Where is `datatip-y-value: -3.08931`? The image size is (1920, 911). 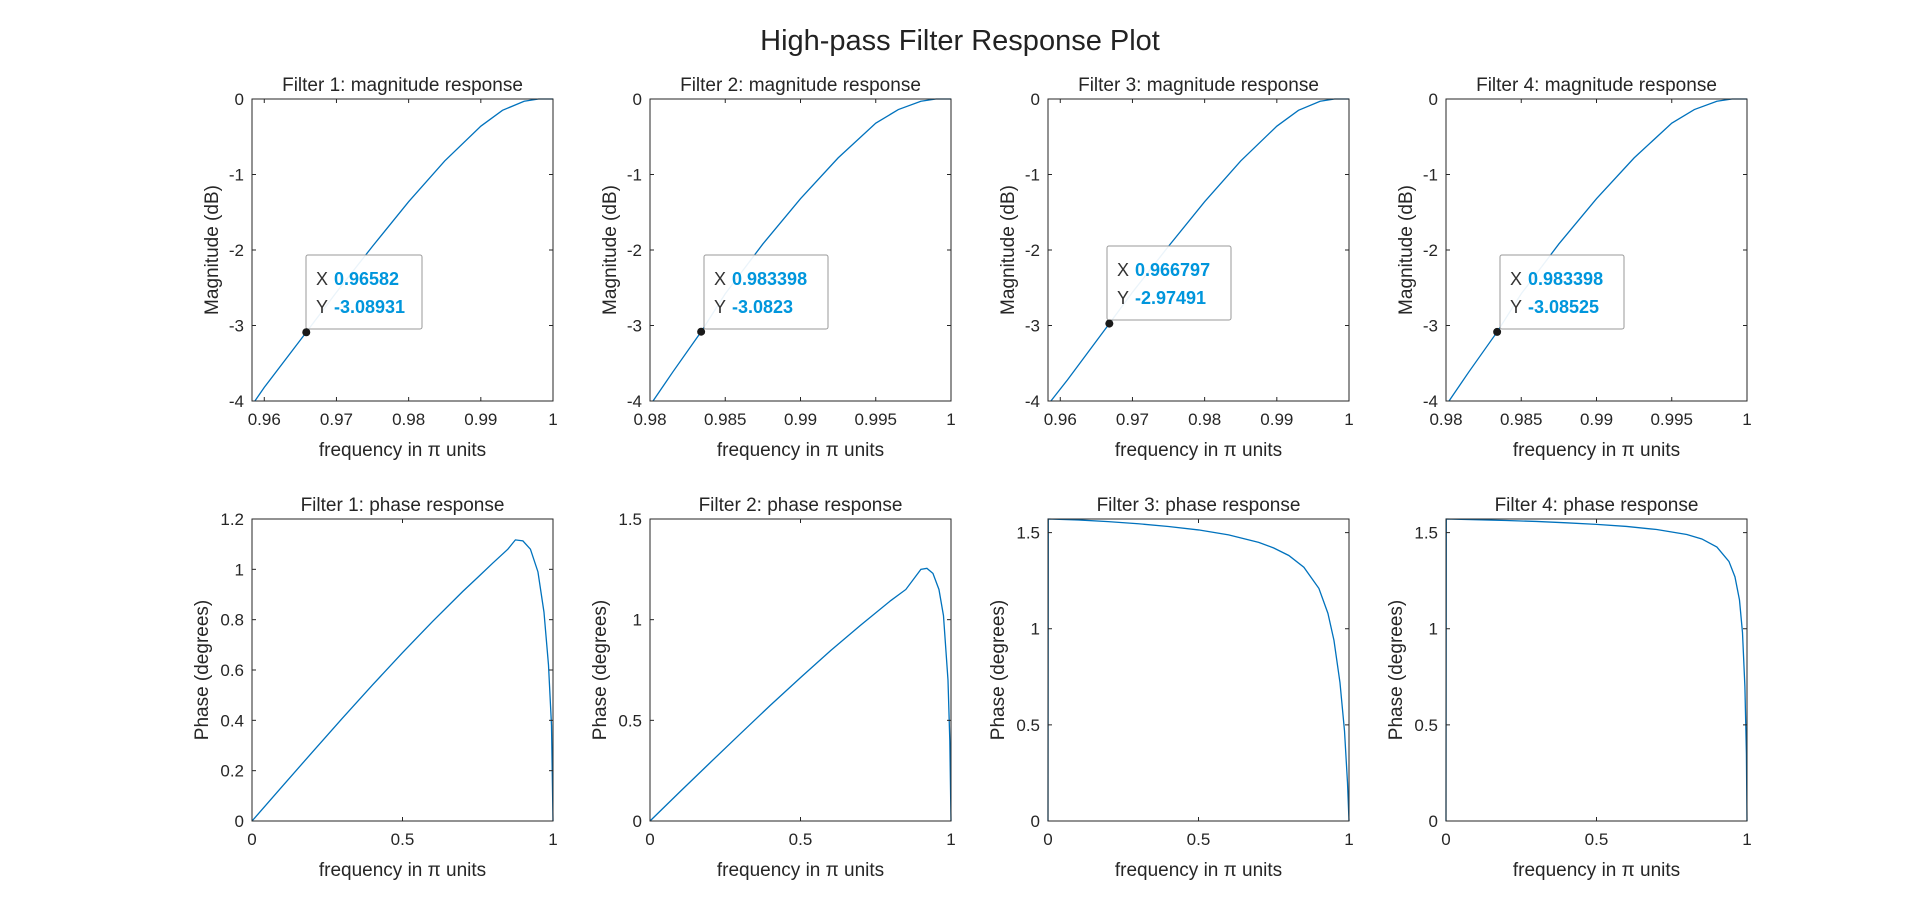
datatip-y-value: -3.08931 is located at coordinates (369, 307).